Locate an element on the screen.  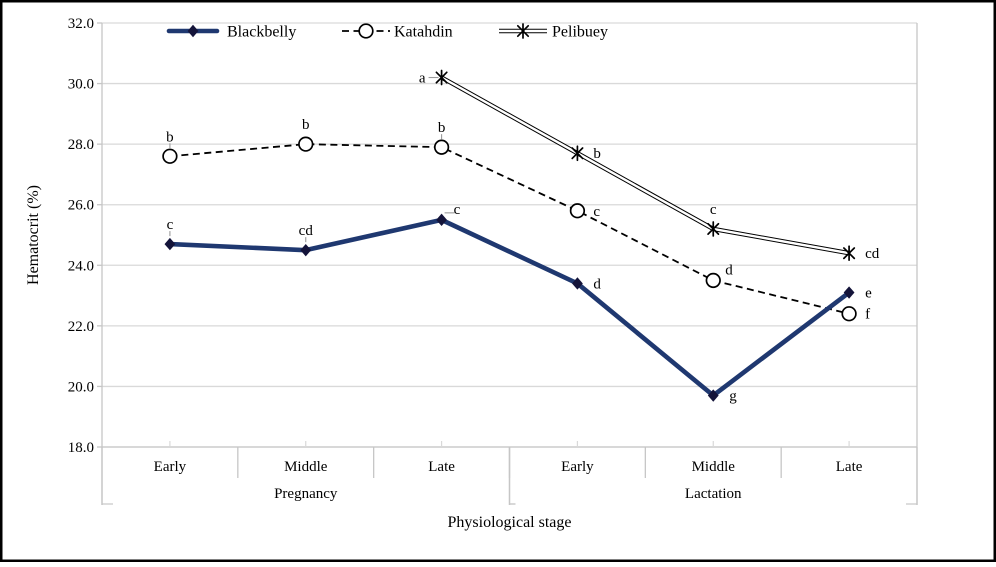
legend-item-pelibuey: Pelibuey is located at coordinates (553, 32).